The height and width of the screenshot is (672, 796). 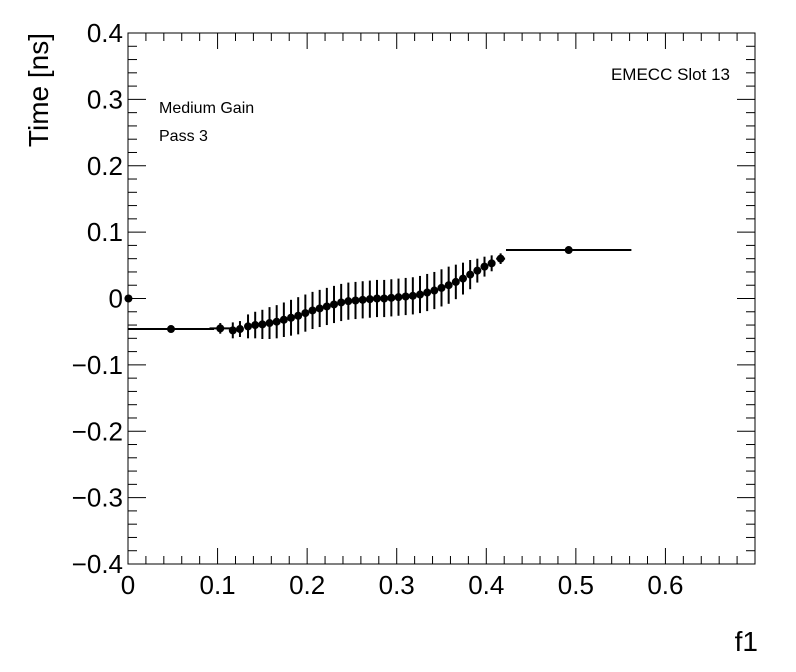 I want to click on x-tick-label: 0.1, so click(x=217, y=585).